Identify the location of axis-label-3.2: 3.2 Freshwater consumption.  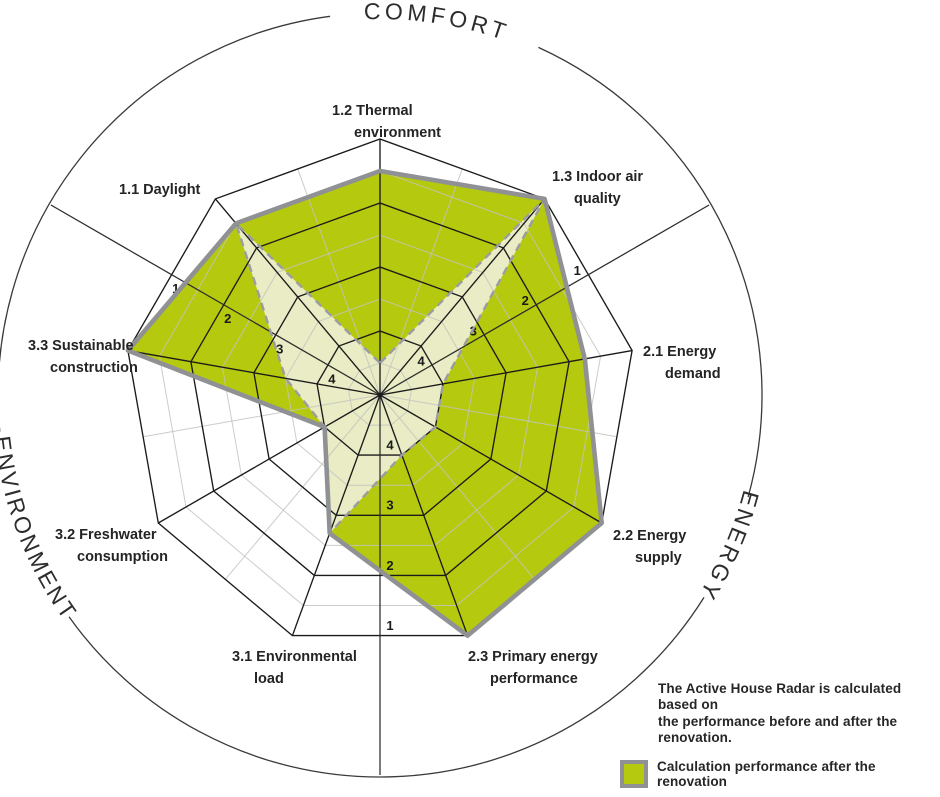
(111, 546).